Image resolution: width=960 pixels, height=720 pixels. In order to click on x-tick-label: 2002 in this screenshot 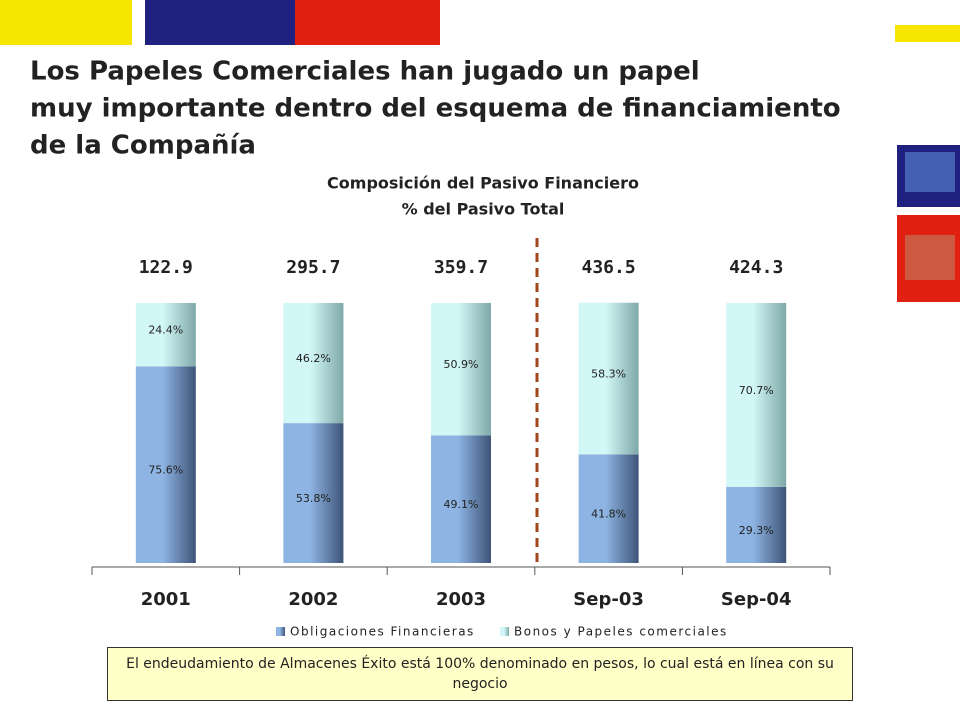, I will do `click(313, 599)`.